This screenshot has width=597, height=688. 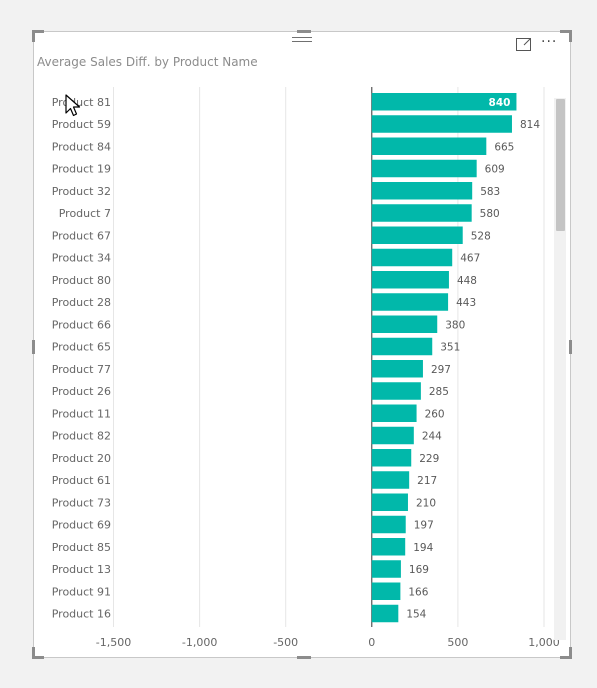 I want to click on category-label: Product 69, so click(x=81, y=525).